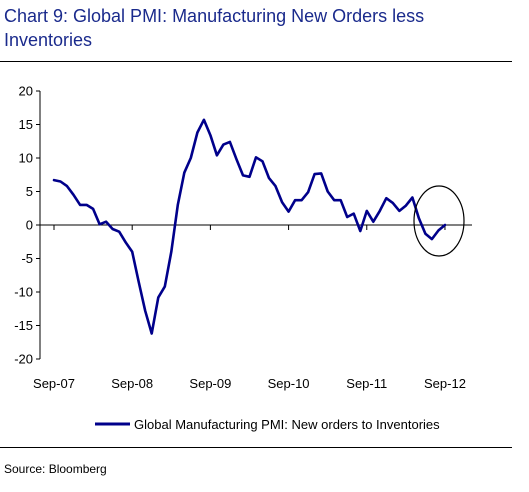 The width and height of the screenshot is (529, 492). I want to click on y-tick-label: 15, so click(26, 124).